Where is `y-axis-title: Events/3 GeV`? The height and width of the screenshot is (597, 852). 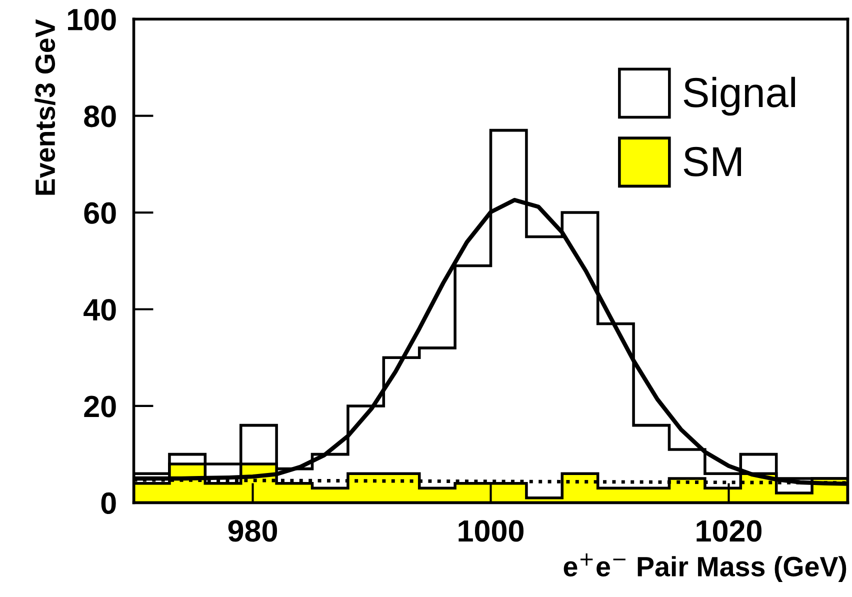
y-axis-title: Events/3 GeV is located at coordinates (45, 107).